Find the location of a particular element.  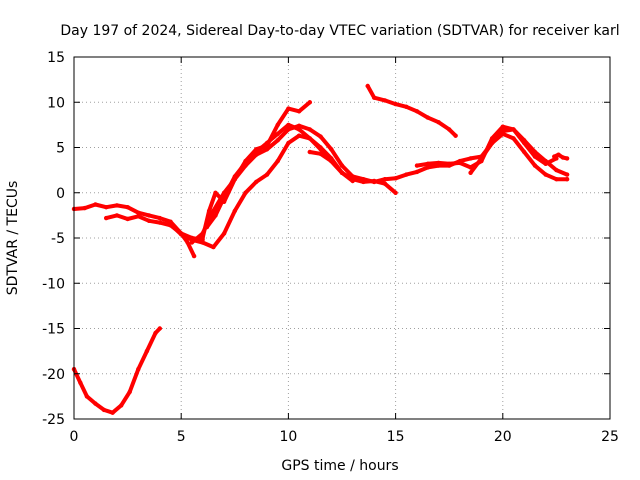

x-axis-label: GPS time / hours is located at coordinates (339, 466).